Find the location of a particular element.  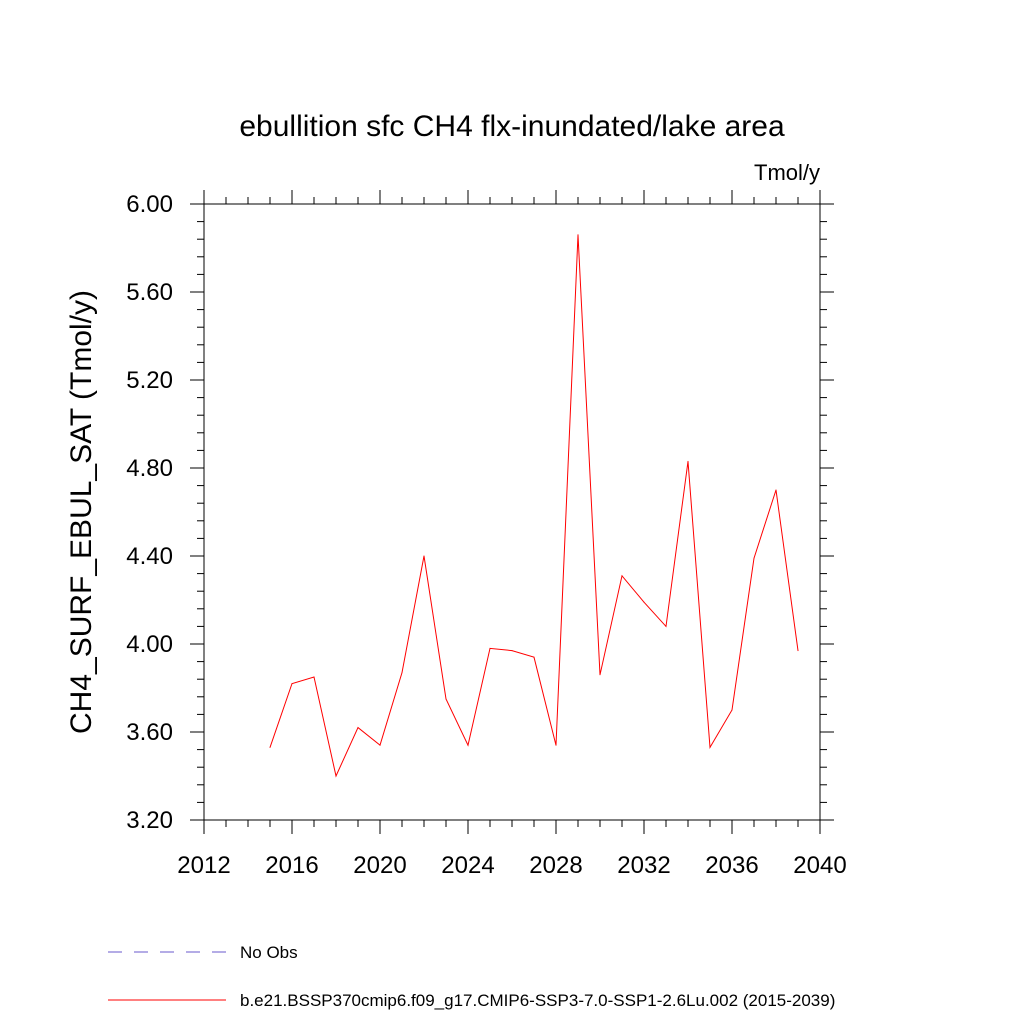

x-tick-label: 2020 is located at coordinates (379, 865).